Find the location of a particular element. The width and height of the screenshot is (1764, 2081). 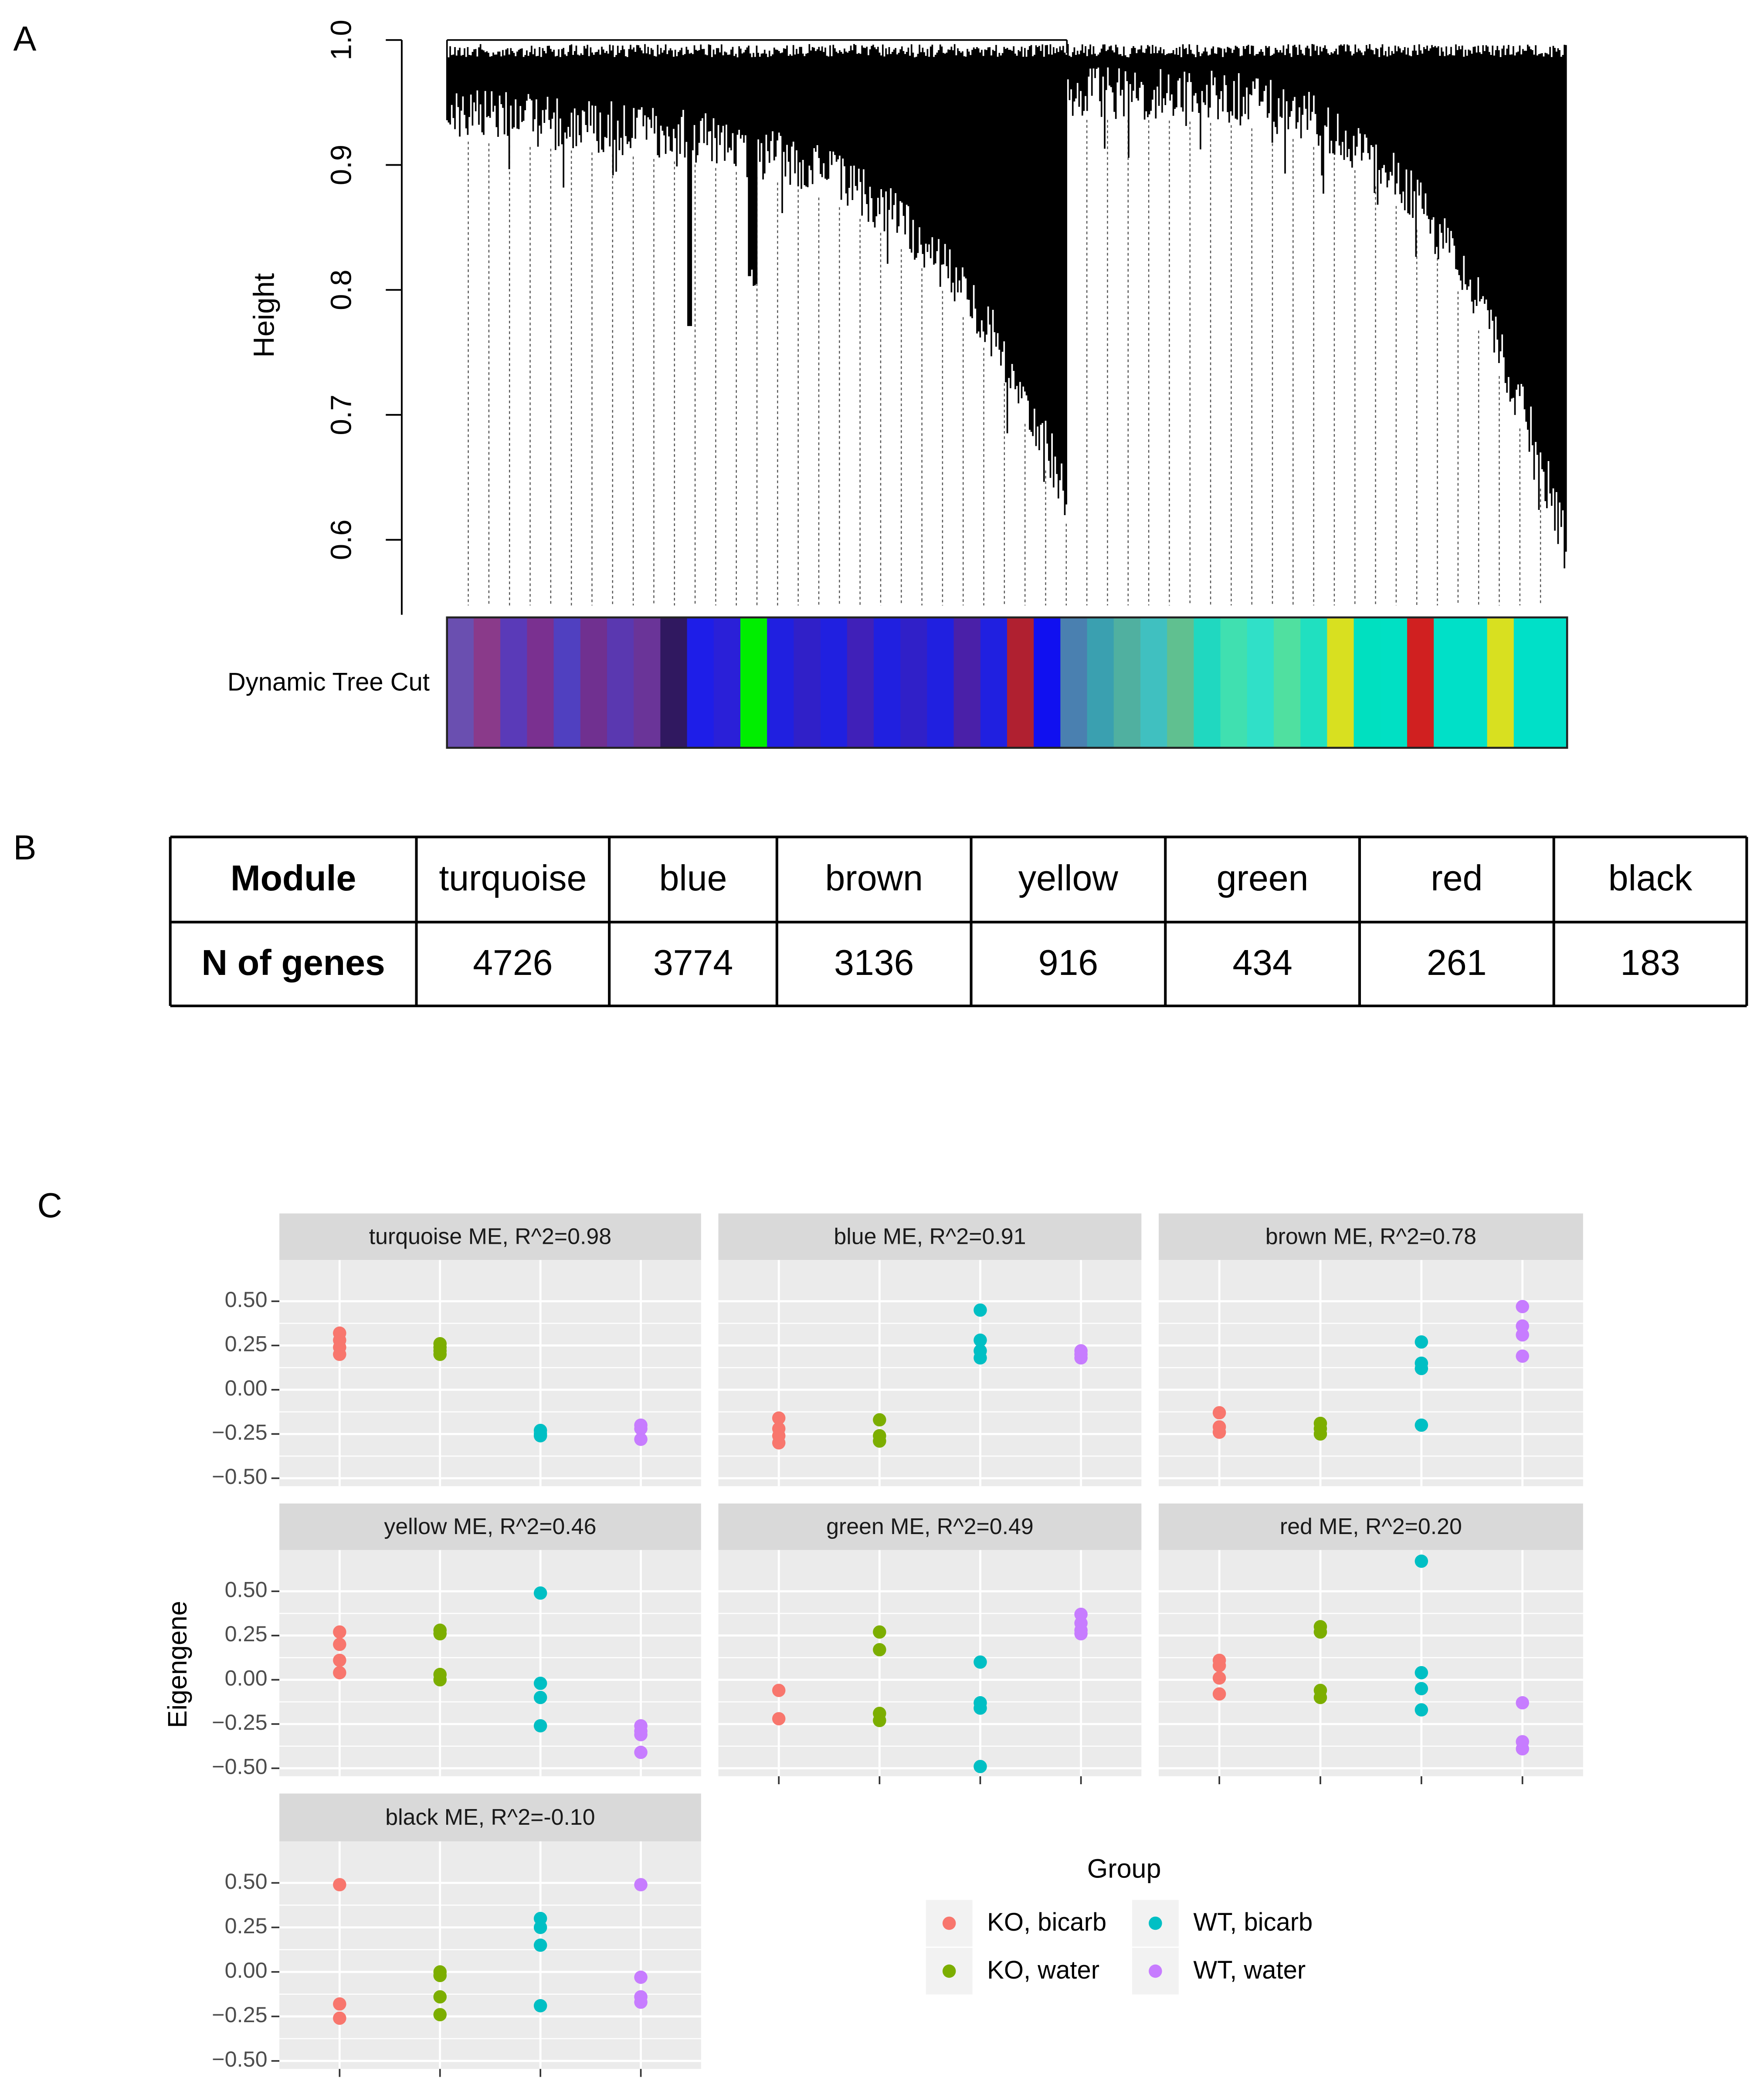

facet-title: brown ME, R^2=0.78 is located at coordinates (1370, 1236).